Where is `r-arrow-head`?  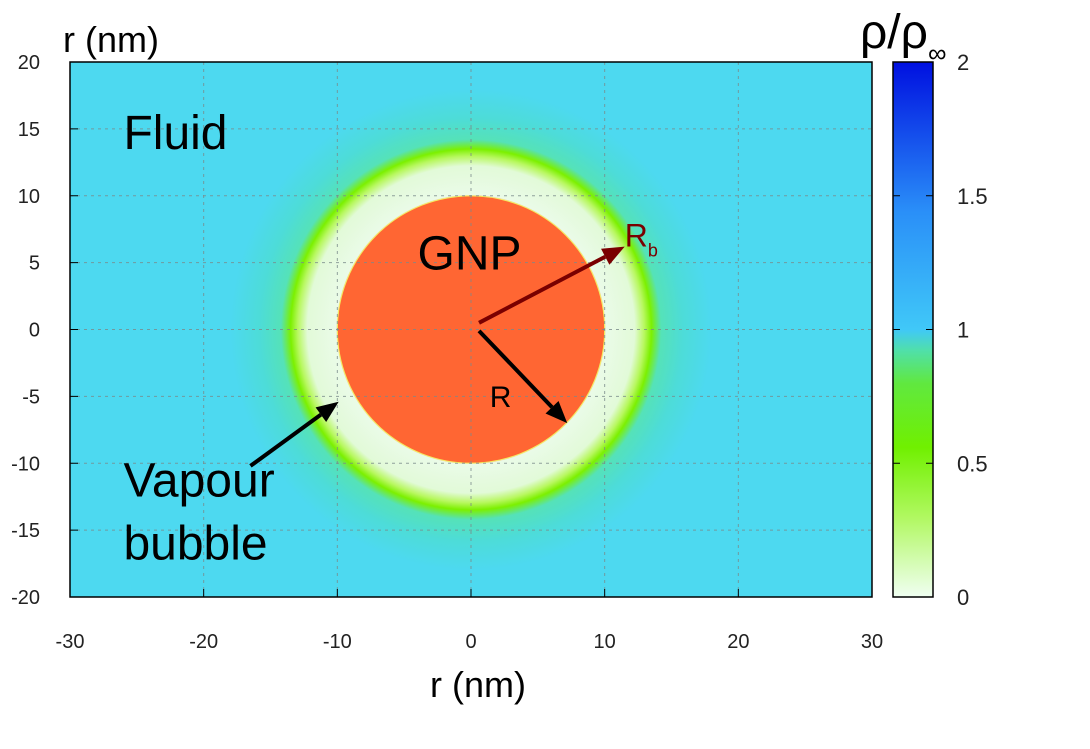 r-arrow-head is located at coordinates (556, 412).